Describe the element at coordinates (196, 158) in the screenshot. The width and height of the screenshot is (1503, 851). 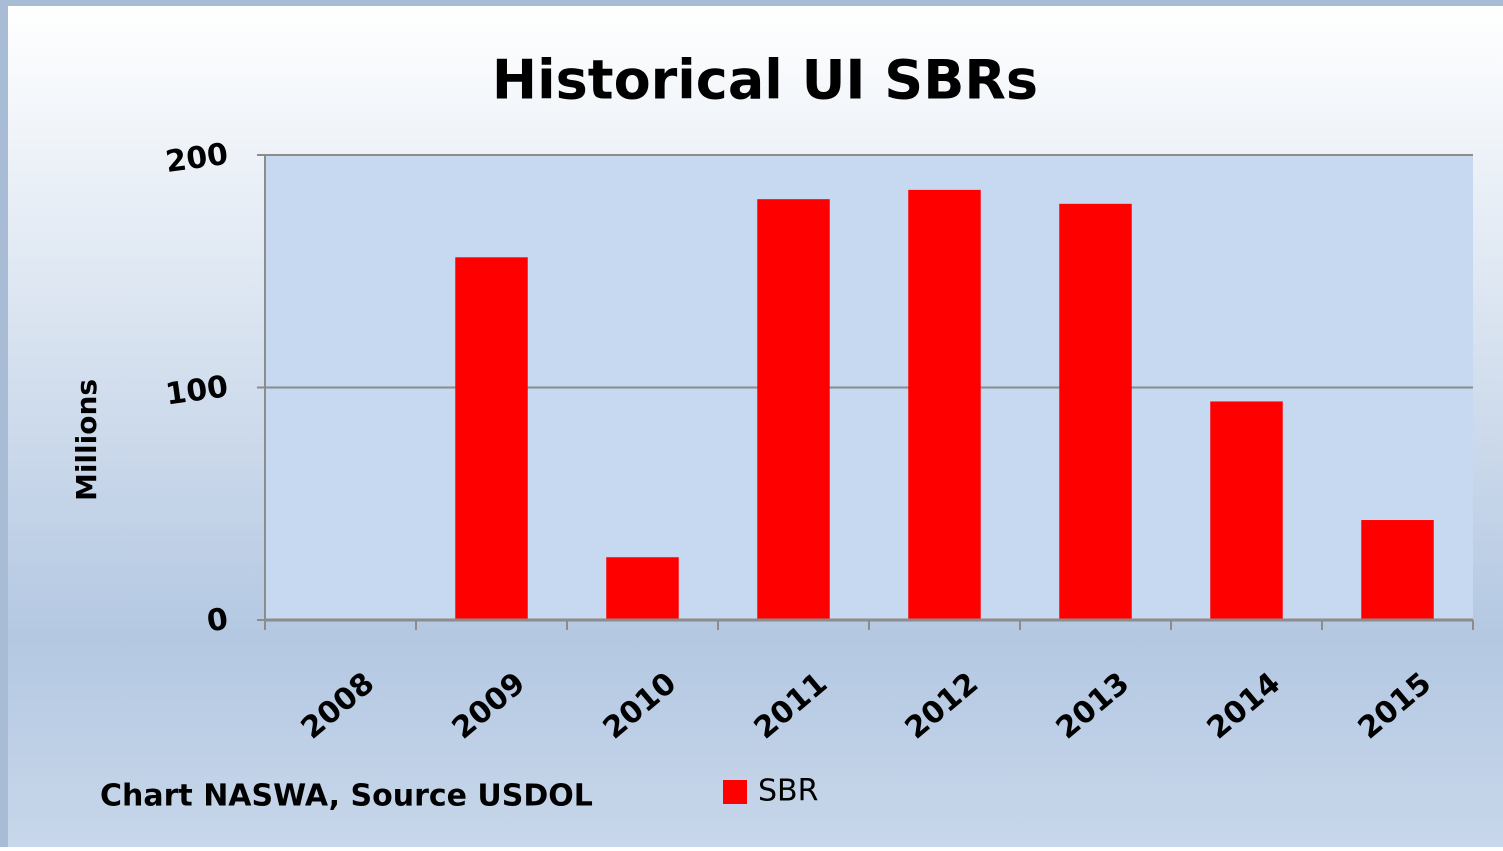
I see `y-tick-label: 200` at that location.